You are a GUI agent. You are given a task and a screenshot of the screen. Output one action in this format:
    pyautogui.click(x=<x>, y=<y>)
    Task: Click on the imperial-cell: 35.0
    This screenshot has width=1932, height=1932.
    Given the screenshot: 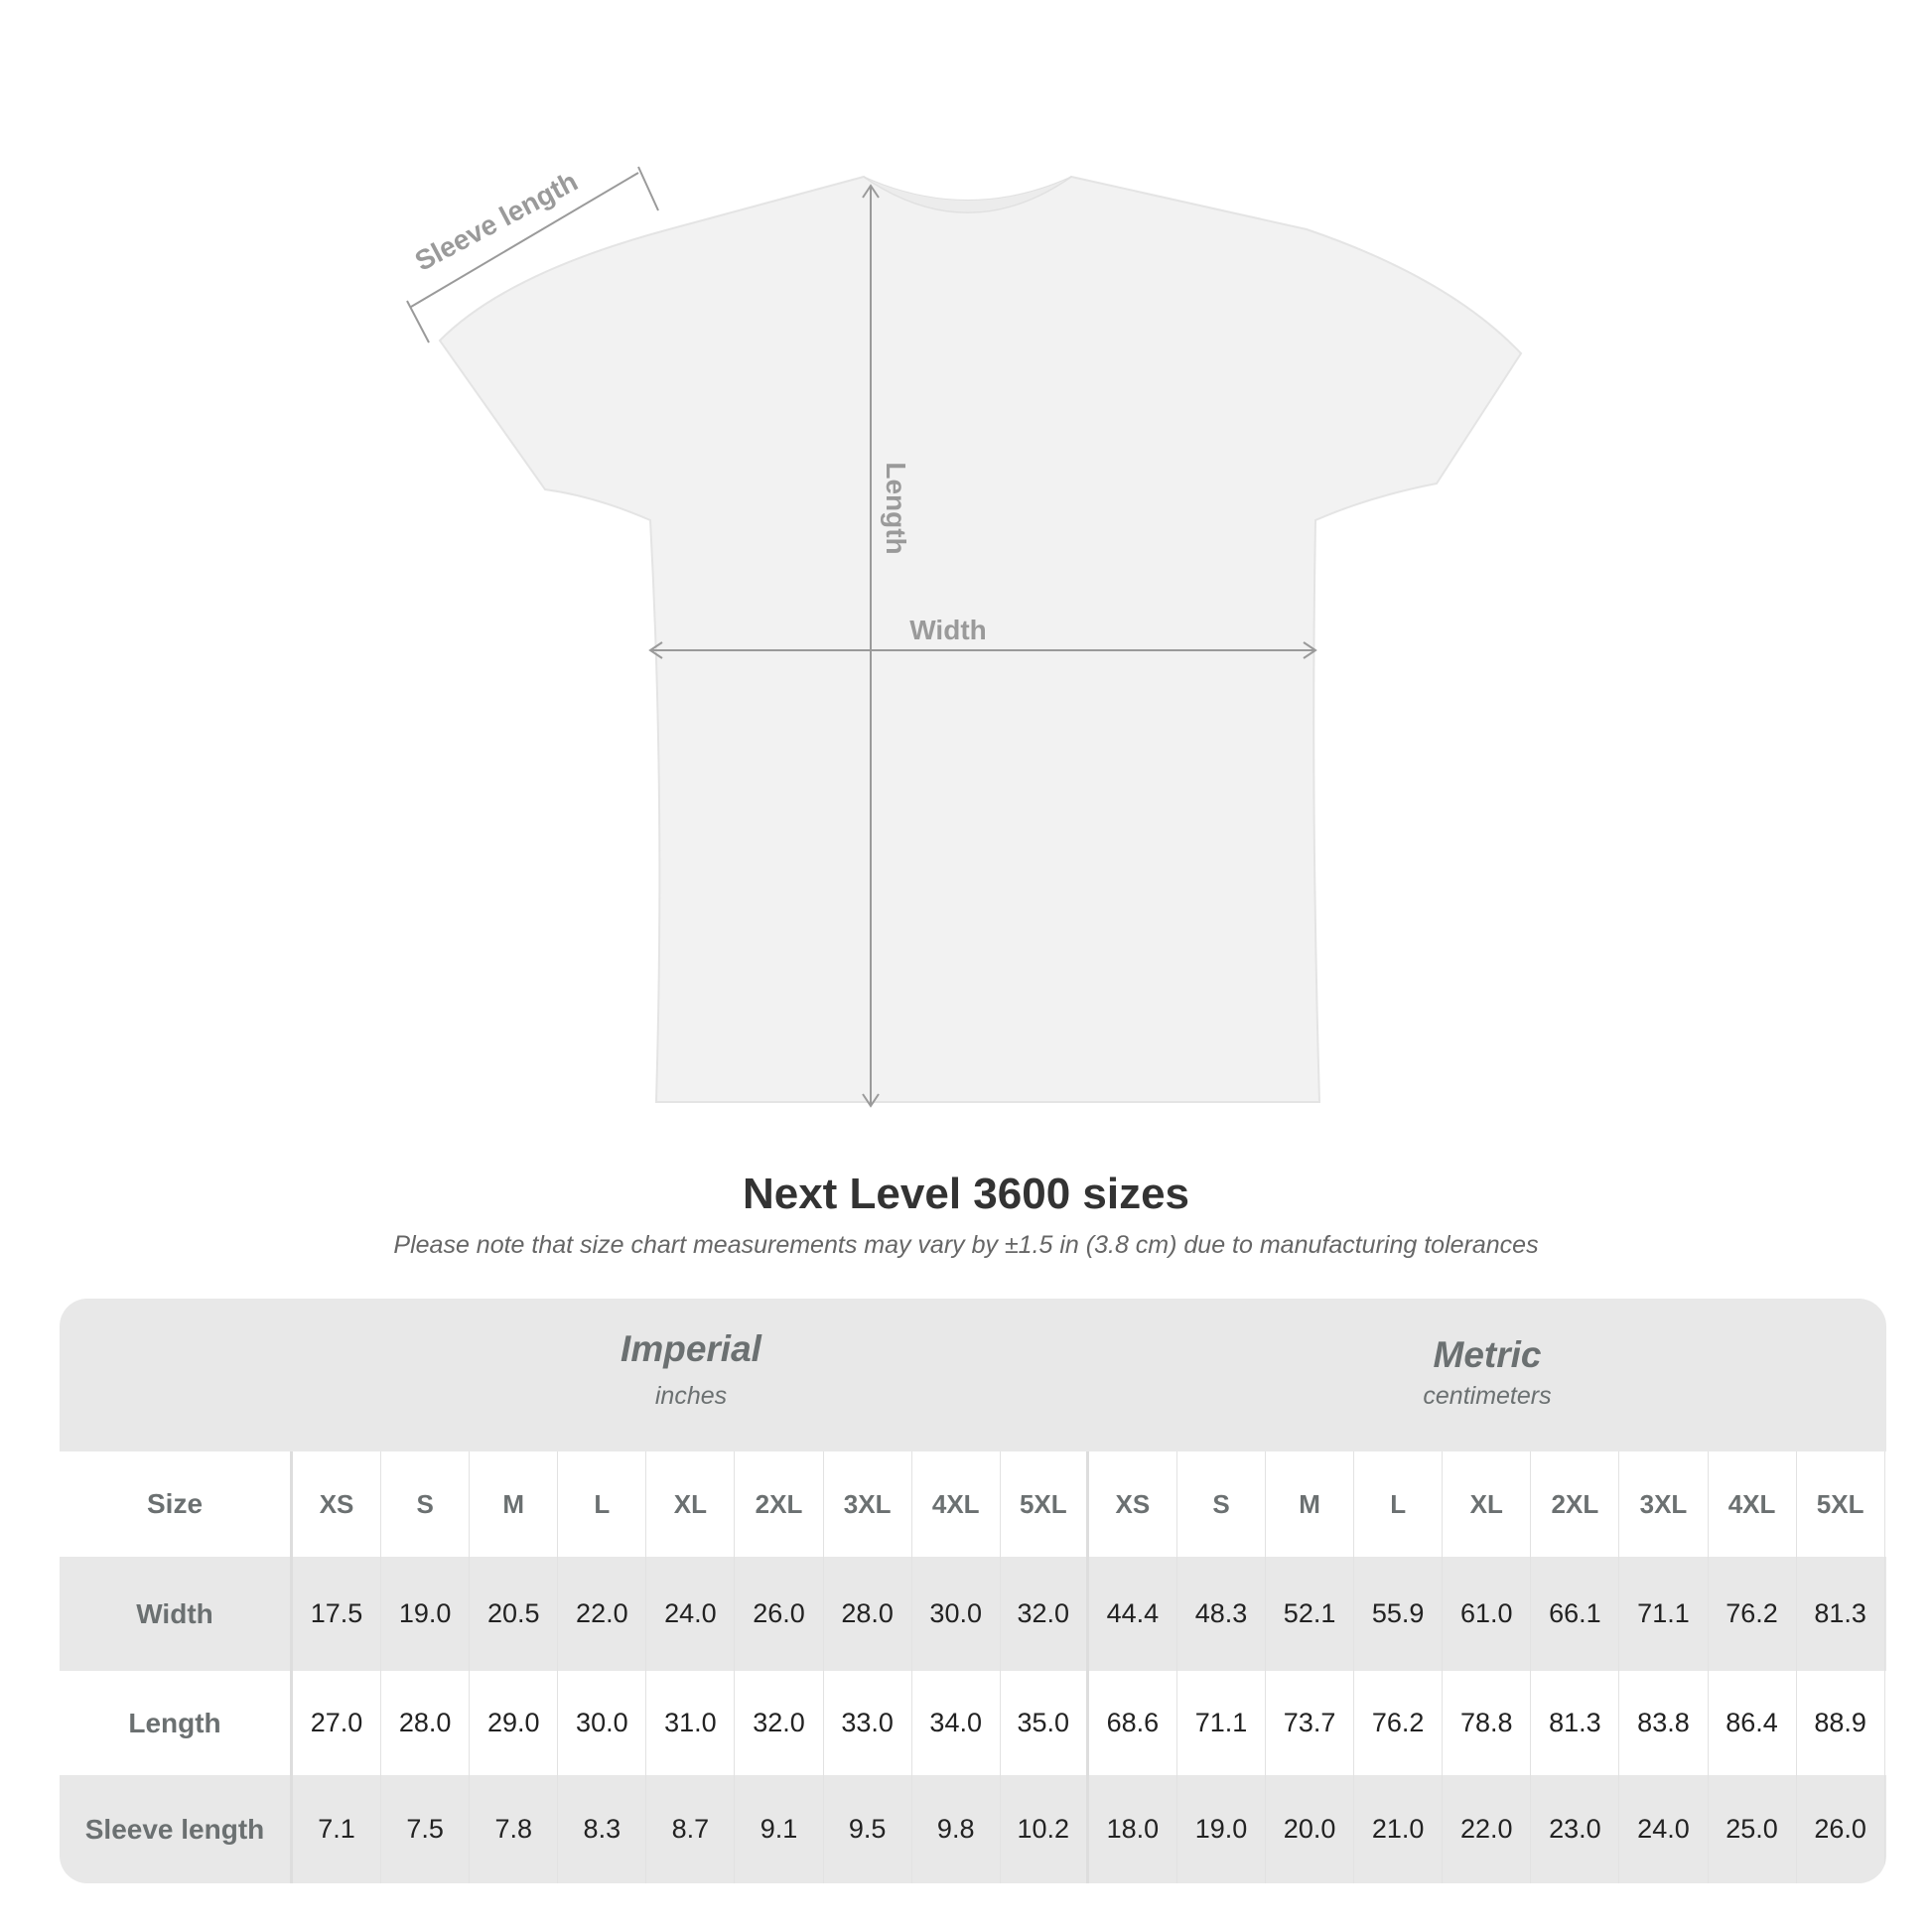 What is the action you would take?
    pyautogui.click(x=1045, y=1723)
    